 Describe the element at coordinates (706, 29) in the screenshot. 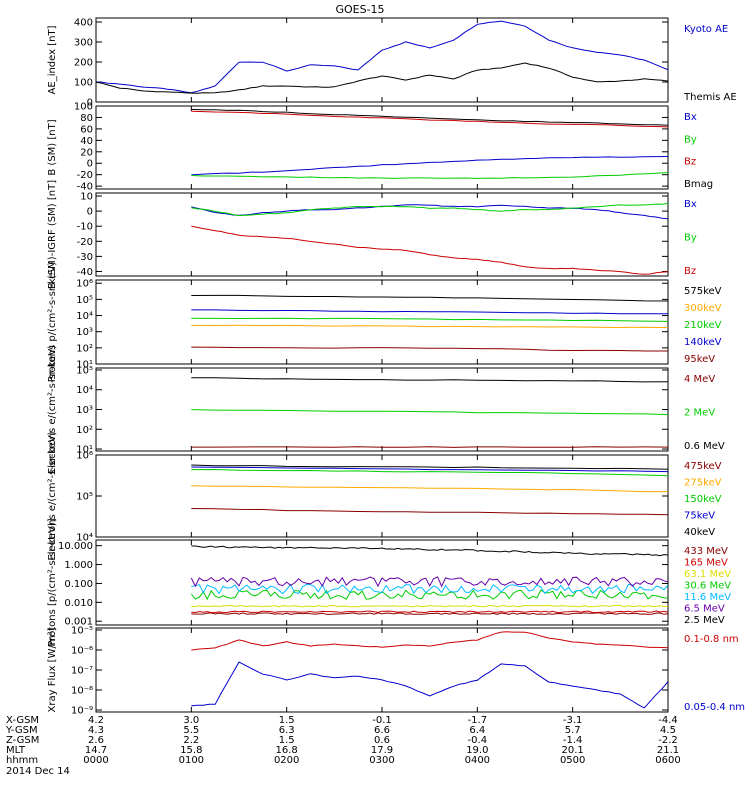

I see `legend-entry: Kyoto AE` at that location.